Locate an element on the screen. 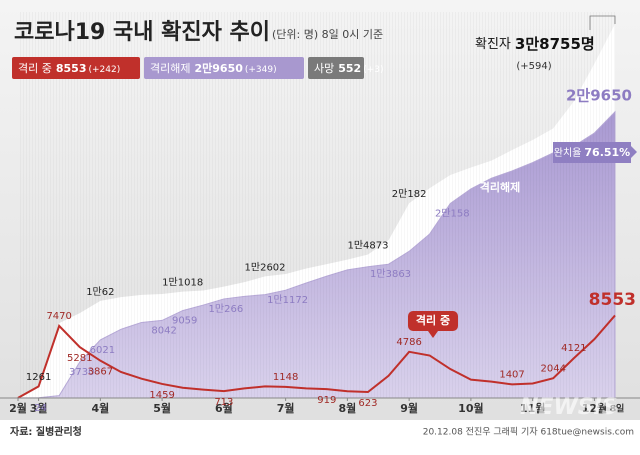 This screenshot has width=640, height=455. summary-value: 552 is located at coordinates (349, 68).